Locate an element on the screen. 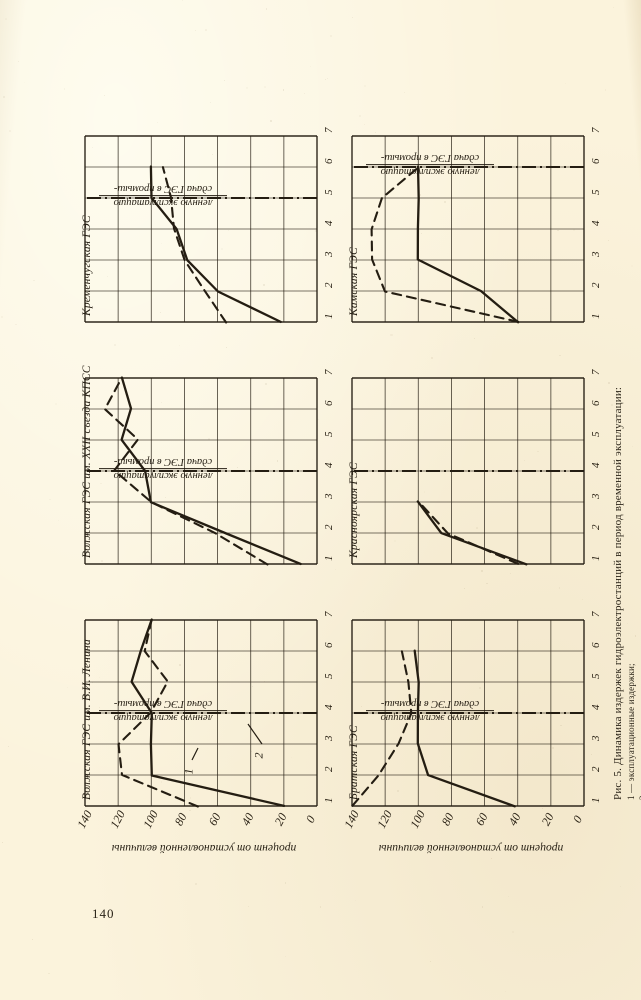  chart-plot-volzhskaya-lenin is located at coordinates (201, 713).